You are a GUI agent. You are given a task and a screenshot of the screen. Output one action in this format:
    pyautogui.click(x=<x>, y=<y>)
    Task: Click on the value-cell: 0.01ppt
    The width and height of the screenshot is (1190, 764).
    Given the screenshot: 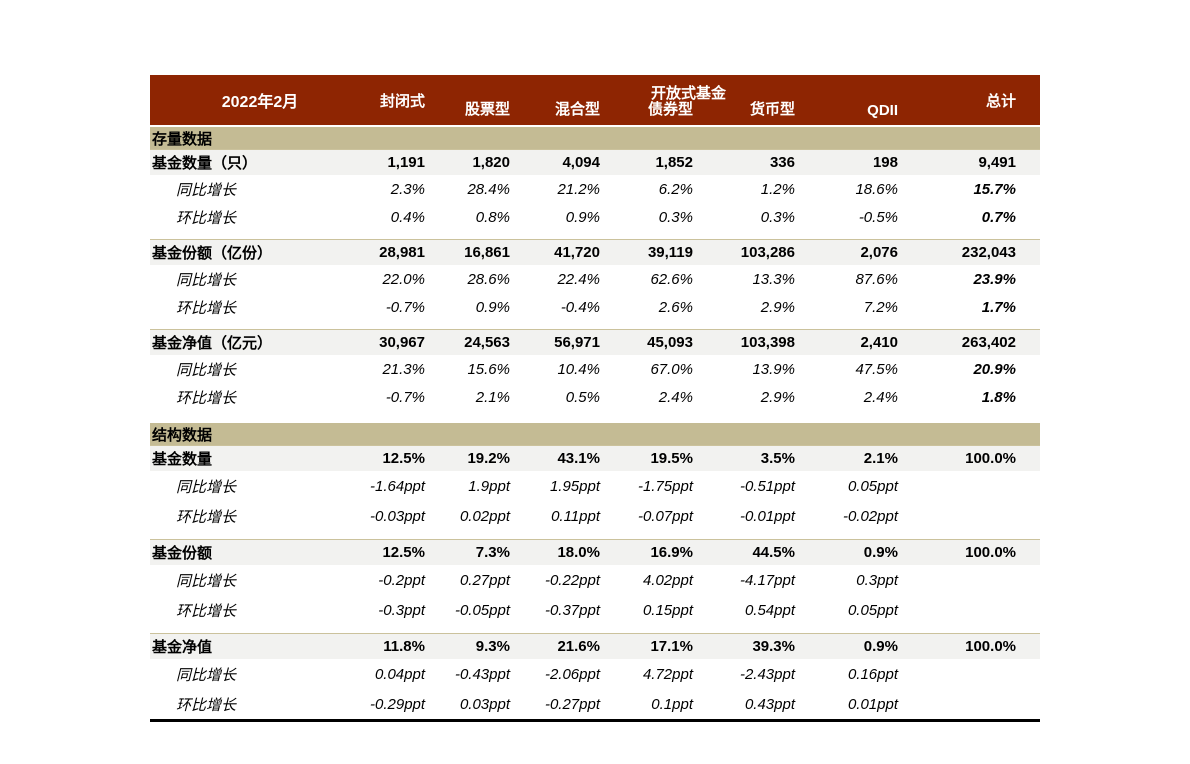 What is the action you would take?
    pyautogui.click(x=872, y=704)
    